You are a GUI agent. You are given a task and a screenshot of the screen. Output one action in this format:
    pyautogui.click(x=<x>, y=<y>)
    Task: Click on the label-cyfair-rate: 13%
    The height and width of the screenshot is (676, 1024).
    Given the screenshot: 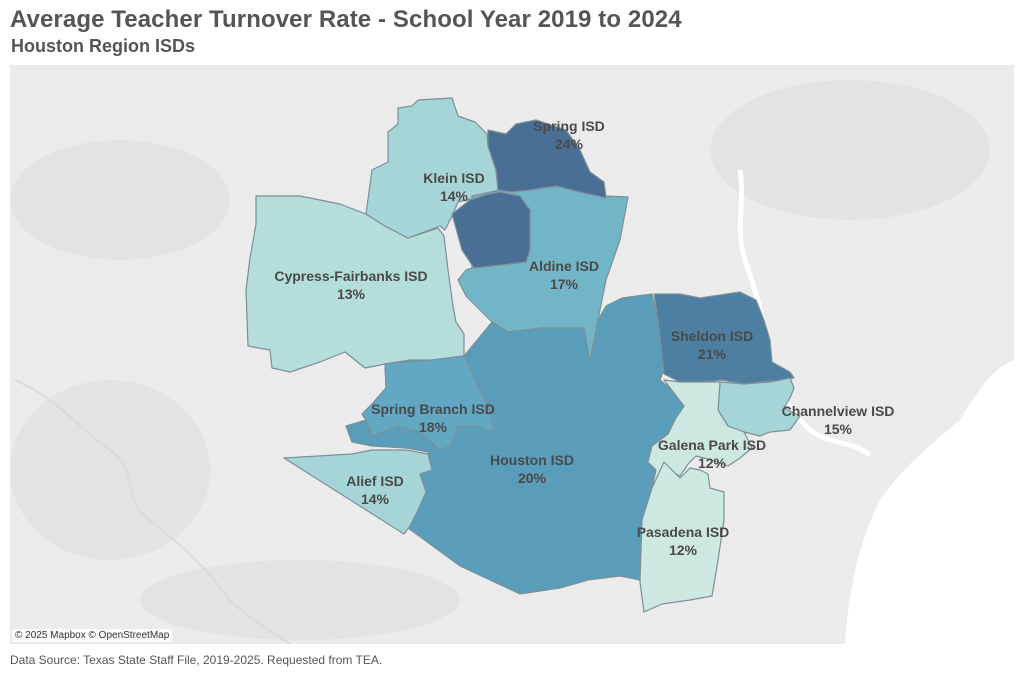 What is the action you would take?
    pyautogui.click(x=351, y=294)
    